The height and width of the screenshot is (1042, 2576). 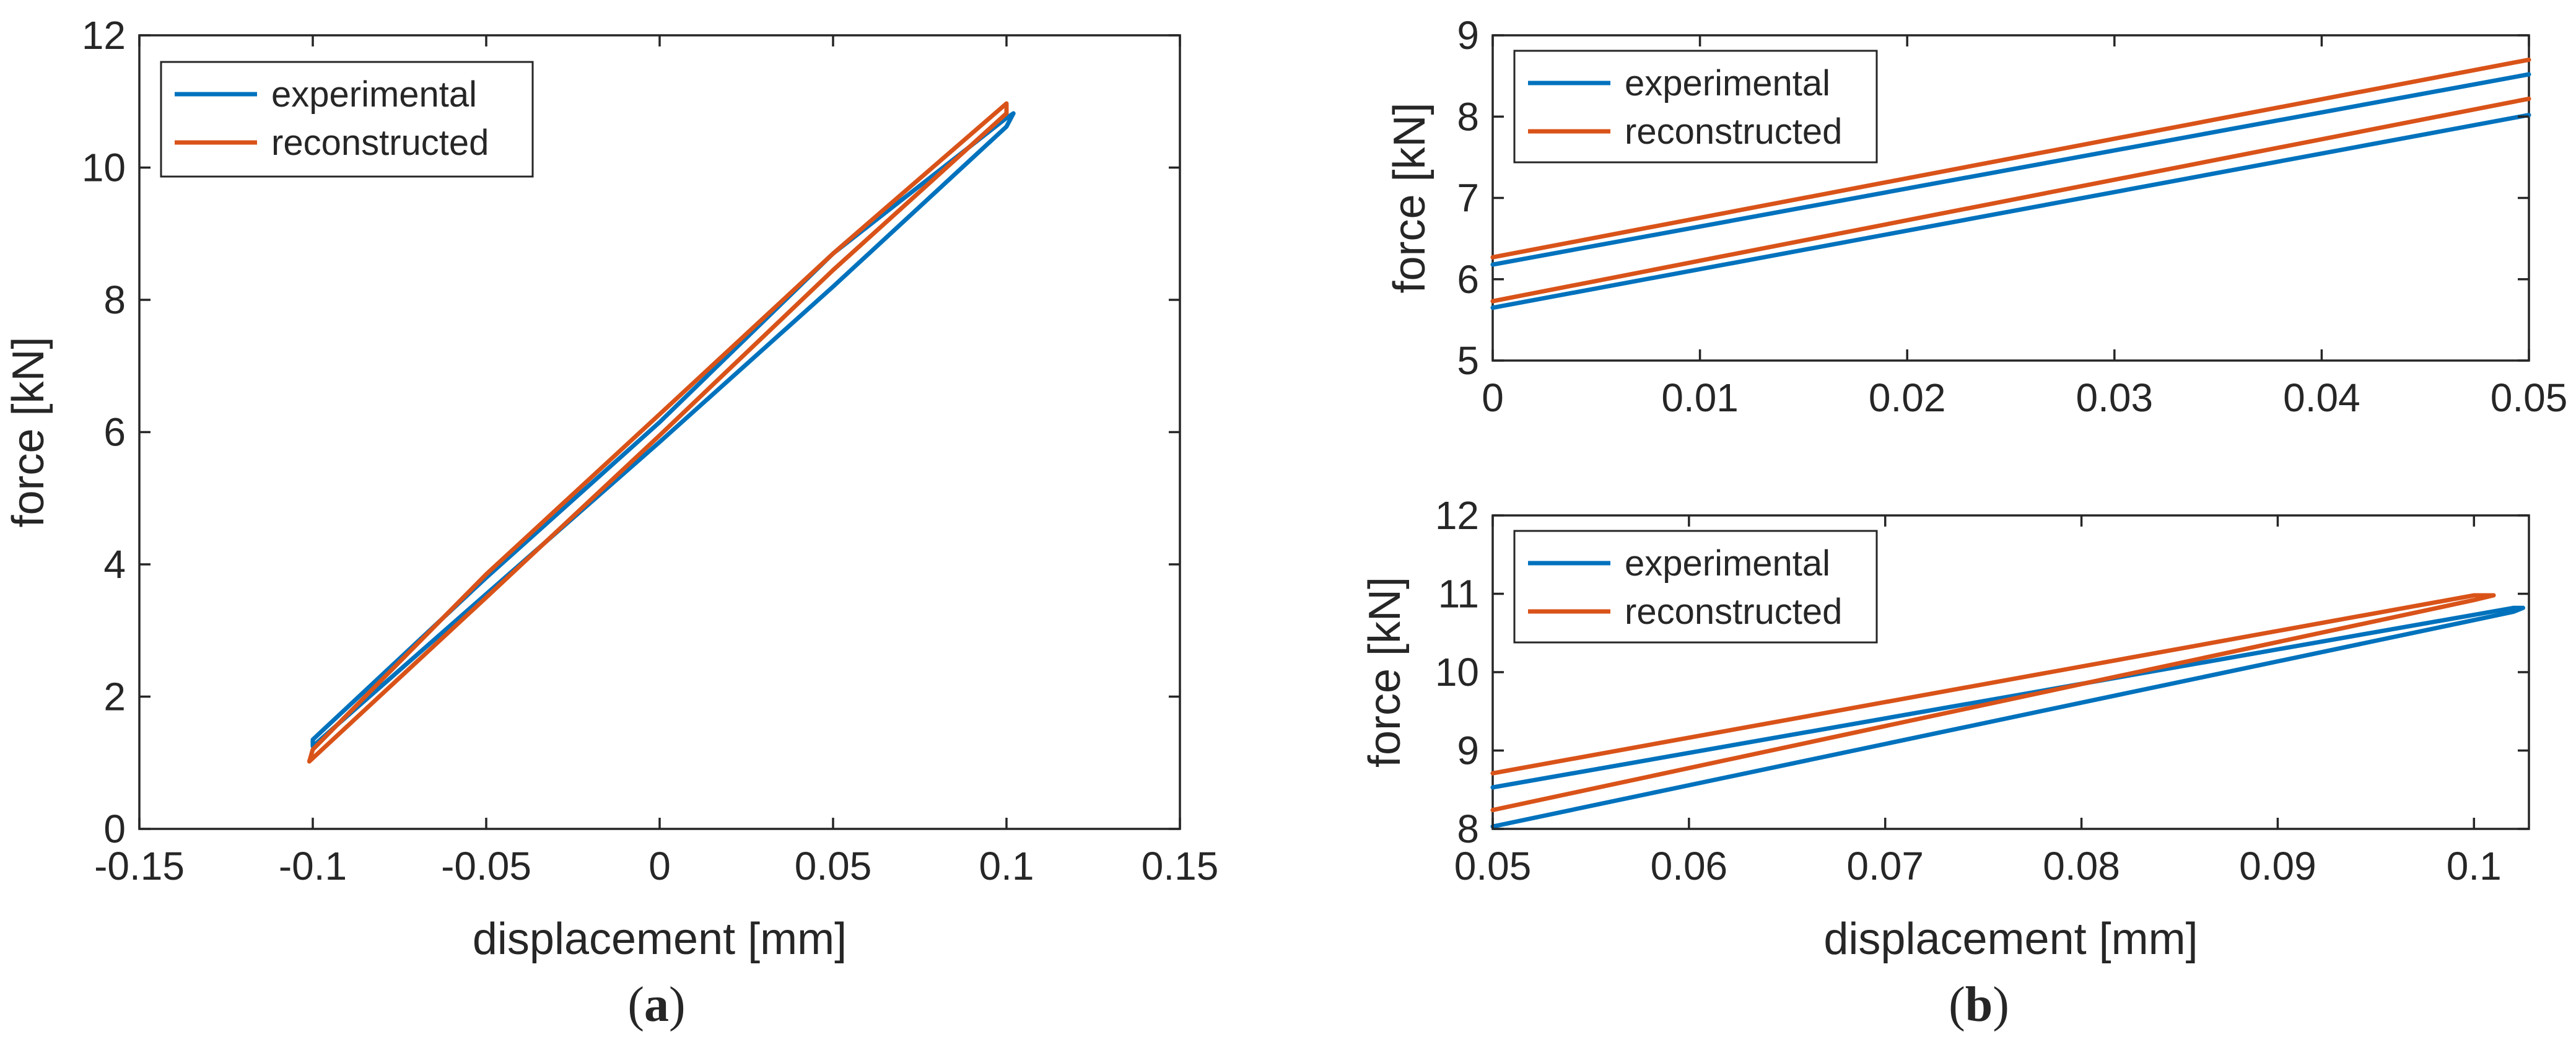 I want to click on y-tick-label-a: 6, so click(x=114, y=432).